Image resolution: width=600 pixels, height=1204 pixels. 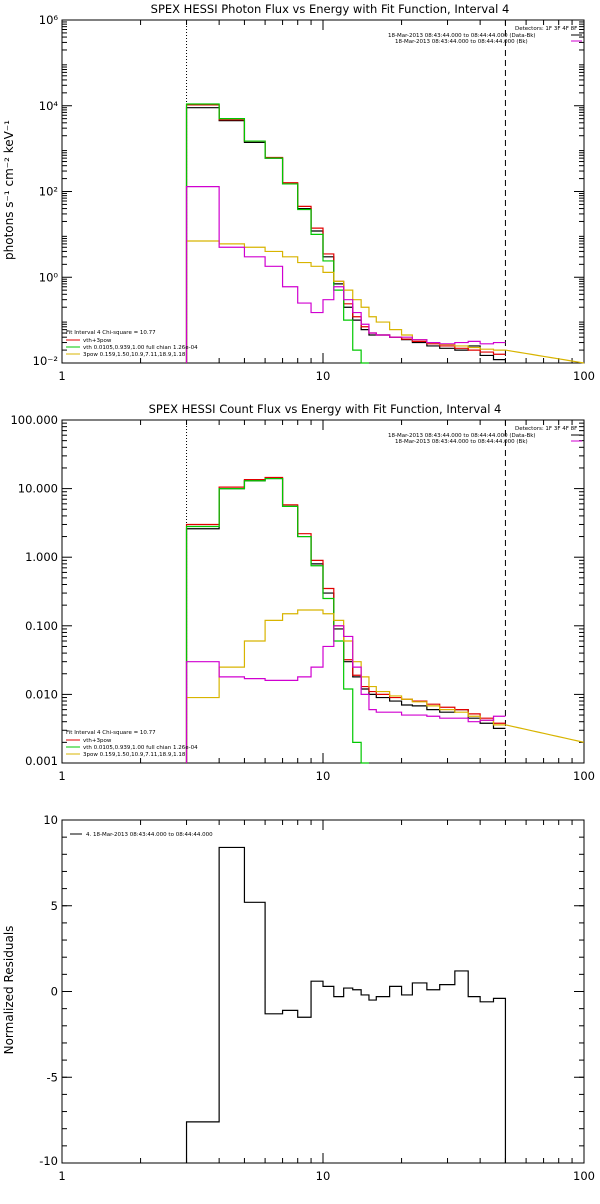 I want to click on photon-flux-curves, so click(x=385, y=233).